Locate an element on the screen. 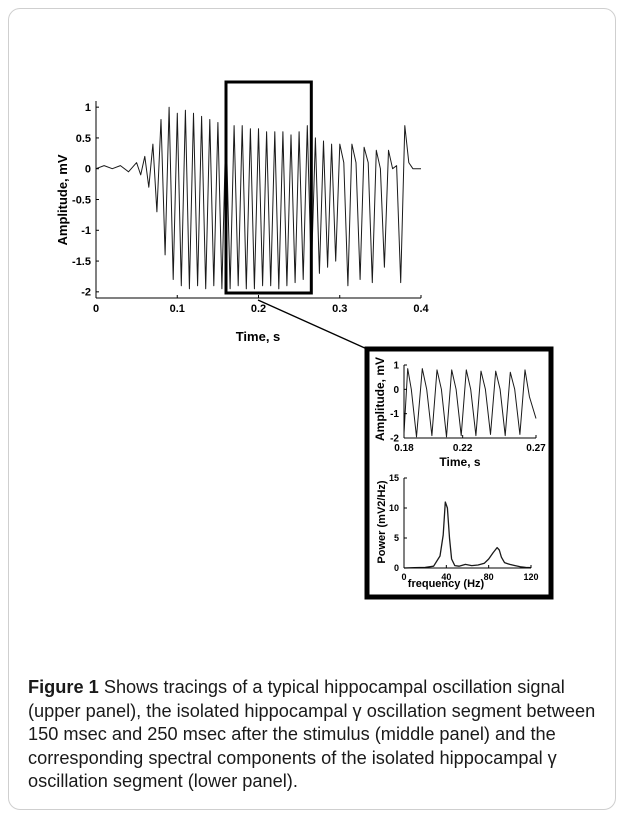 The height and width of the screenshot is (818, 626). lower-y-tick-label: 5 is located at coordinates (396, 538).